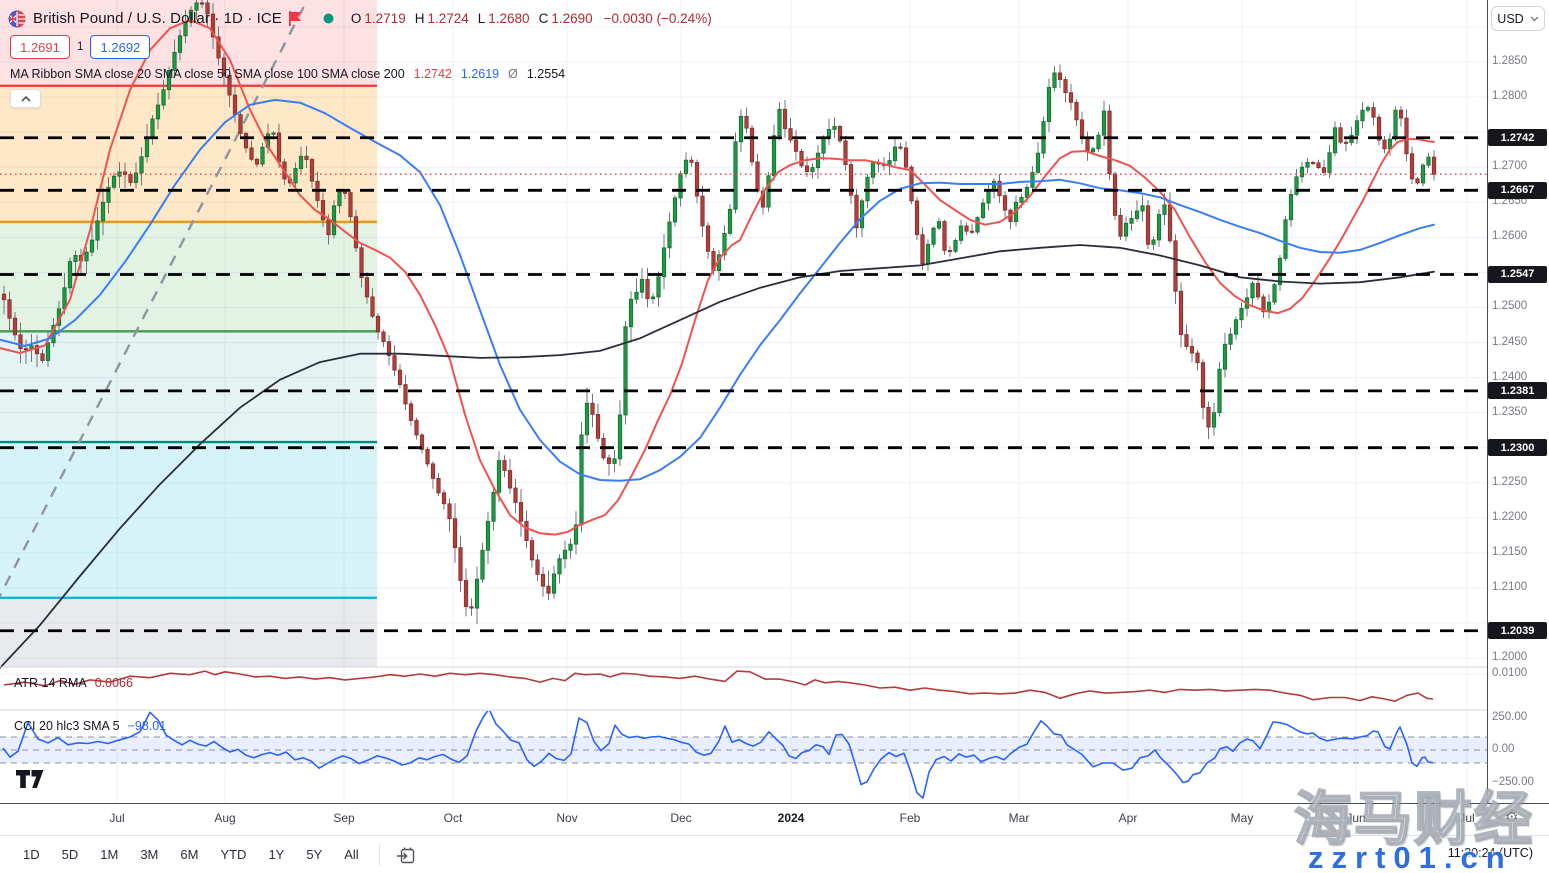 The height and width of the screenshot is (873, 1549). I want to click on range-button-5d: 5D, so click(70, 854).